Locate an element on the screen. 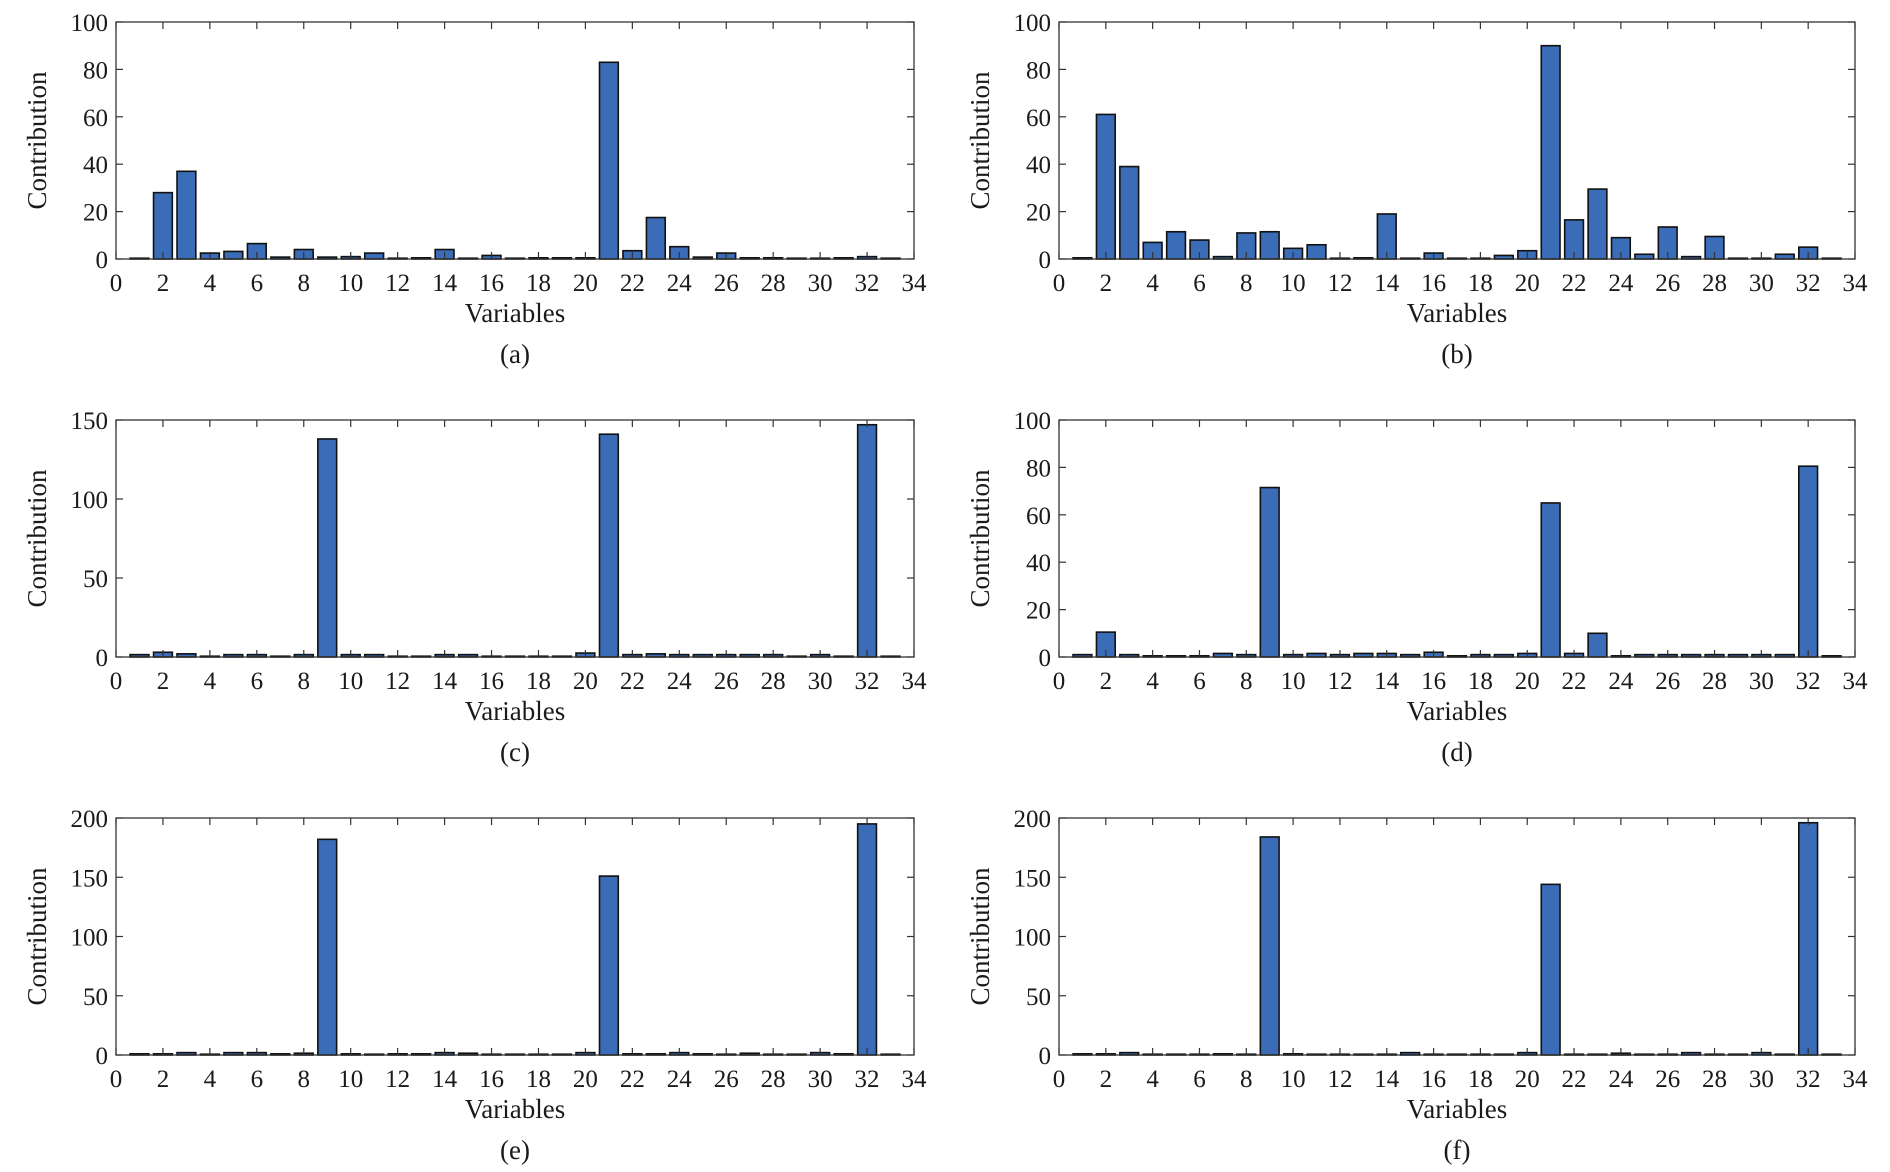 This screenshot has height=1172, width=1890. x-tick-label-b-34: 34 is located at coordinates (1856, 283).